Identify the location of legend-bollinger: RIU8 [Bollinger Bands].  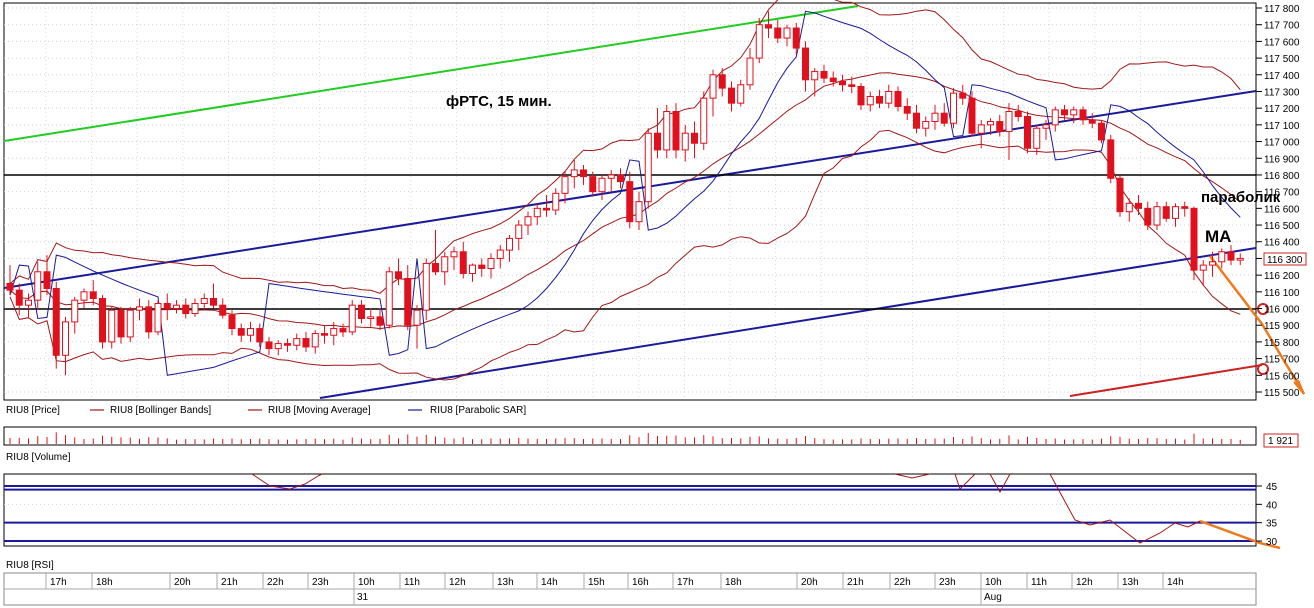
(160, 410).